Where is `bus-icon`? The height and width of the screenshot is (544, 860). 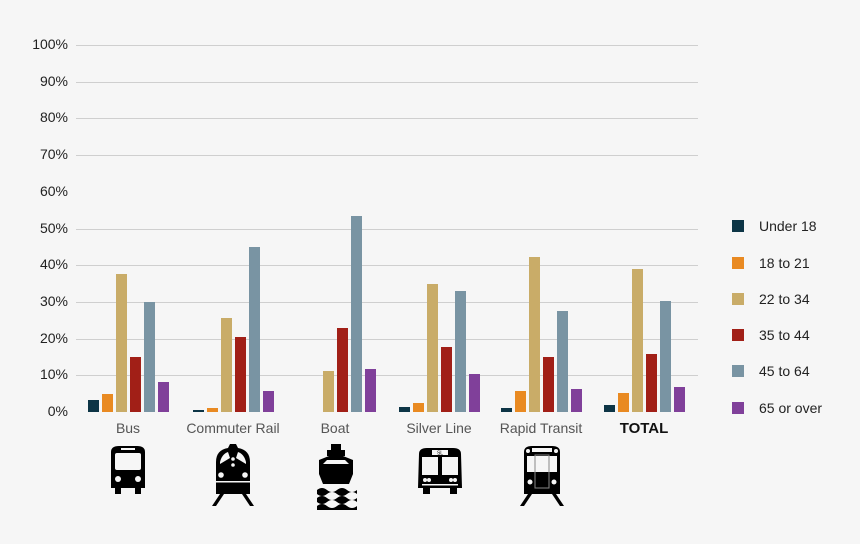
bus-icon is located at coordinates (128, 470).